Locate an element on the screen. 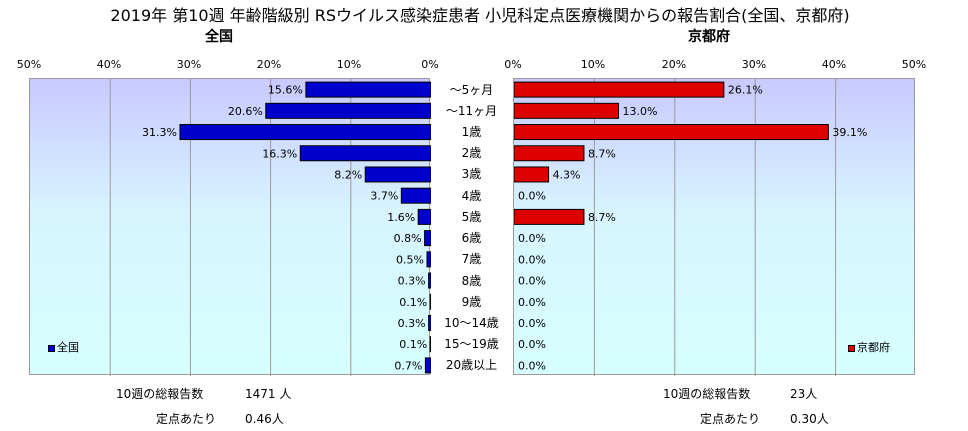 Image resolution: width=968 pixels, height=431 pixels. data-label: 3.7% is located at coordinates (384, 196).